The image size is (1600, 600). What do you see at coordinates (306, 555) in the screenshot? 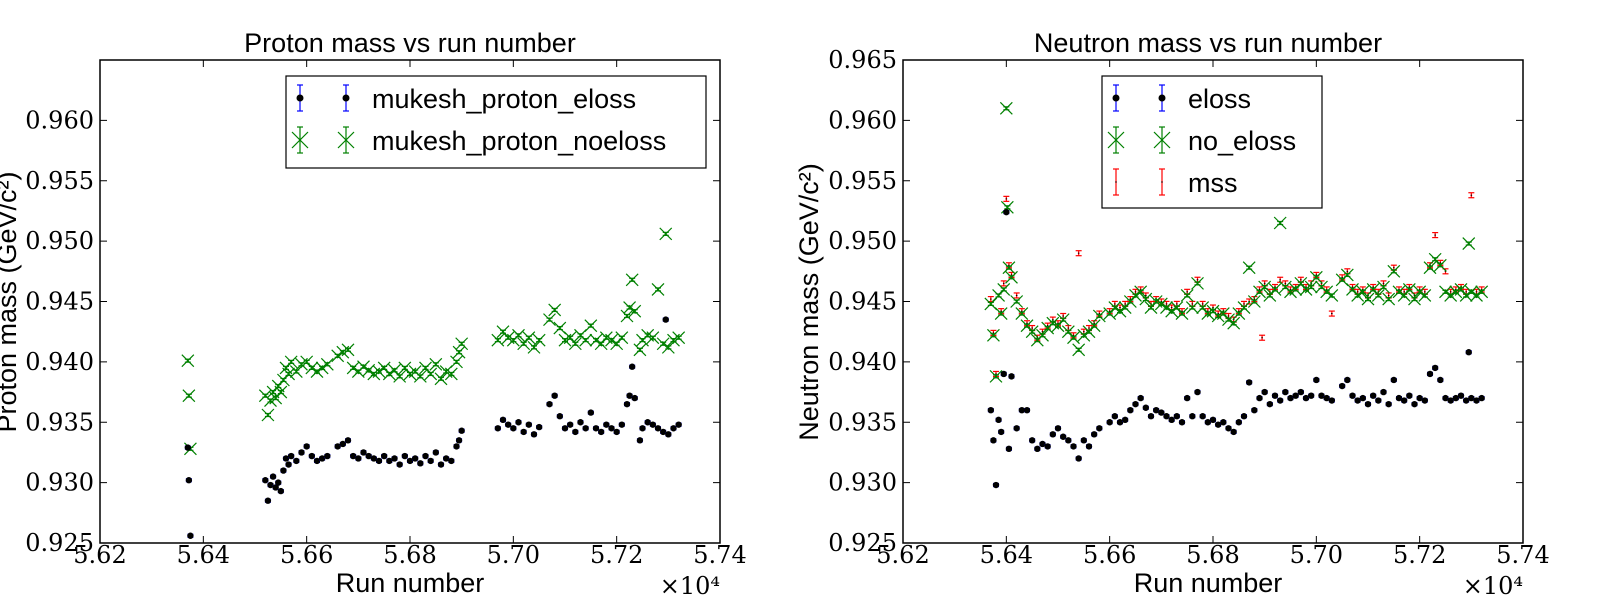
I see `x-tick-label: 5.66` at bounding box center [306, 555].